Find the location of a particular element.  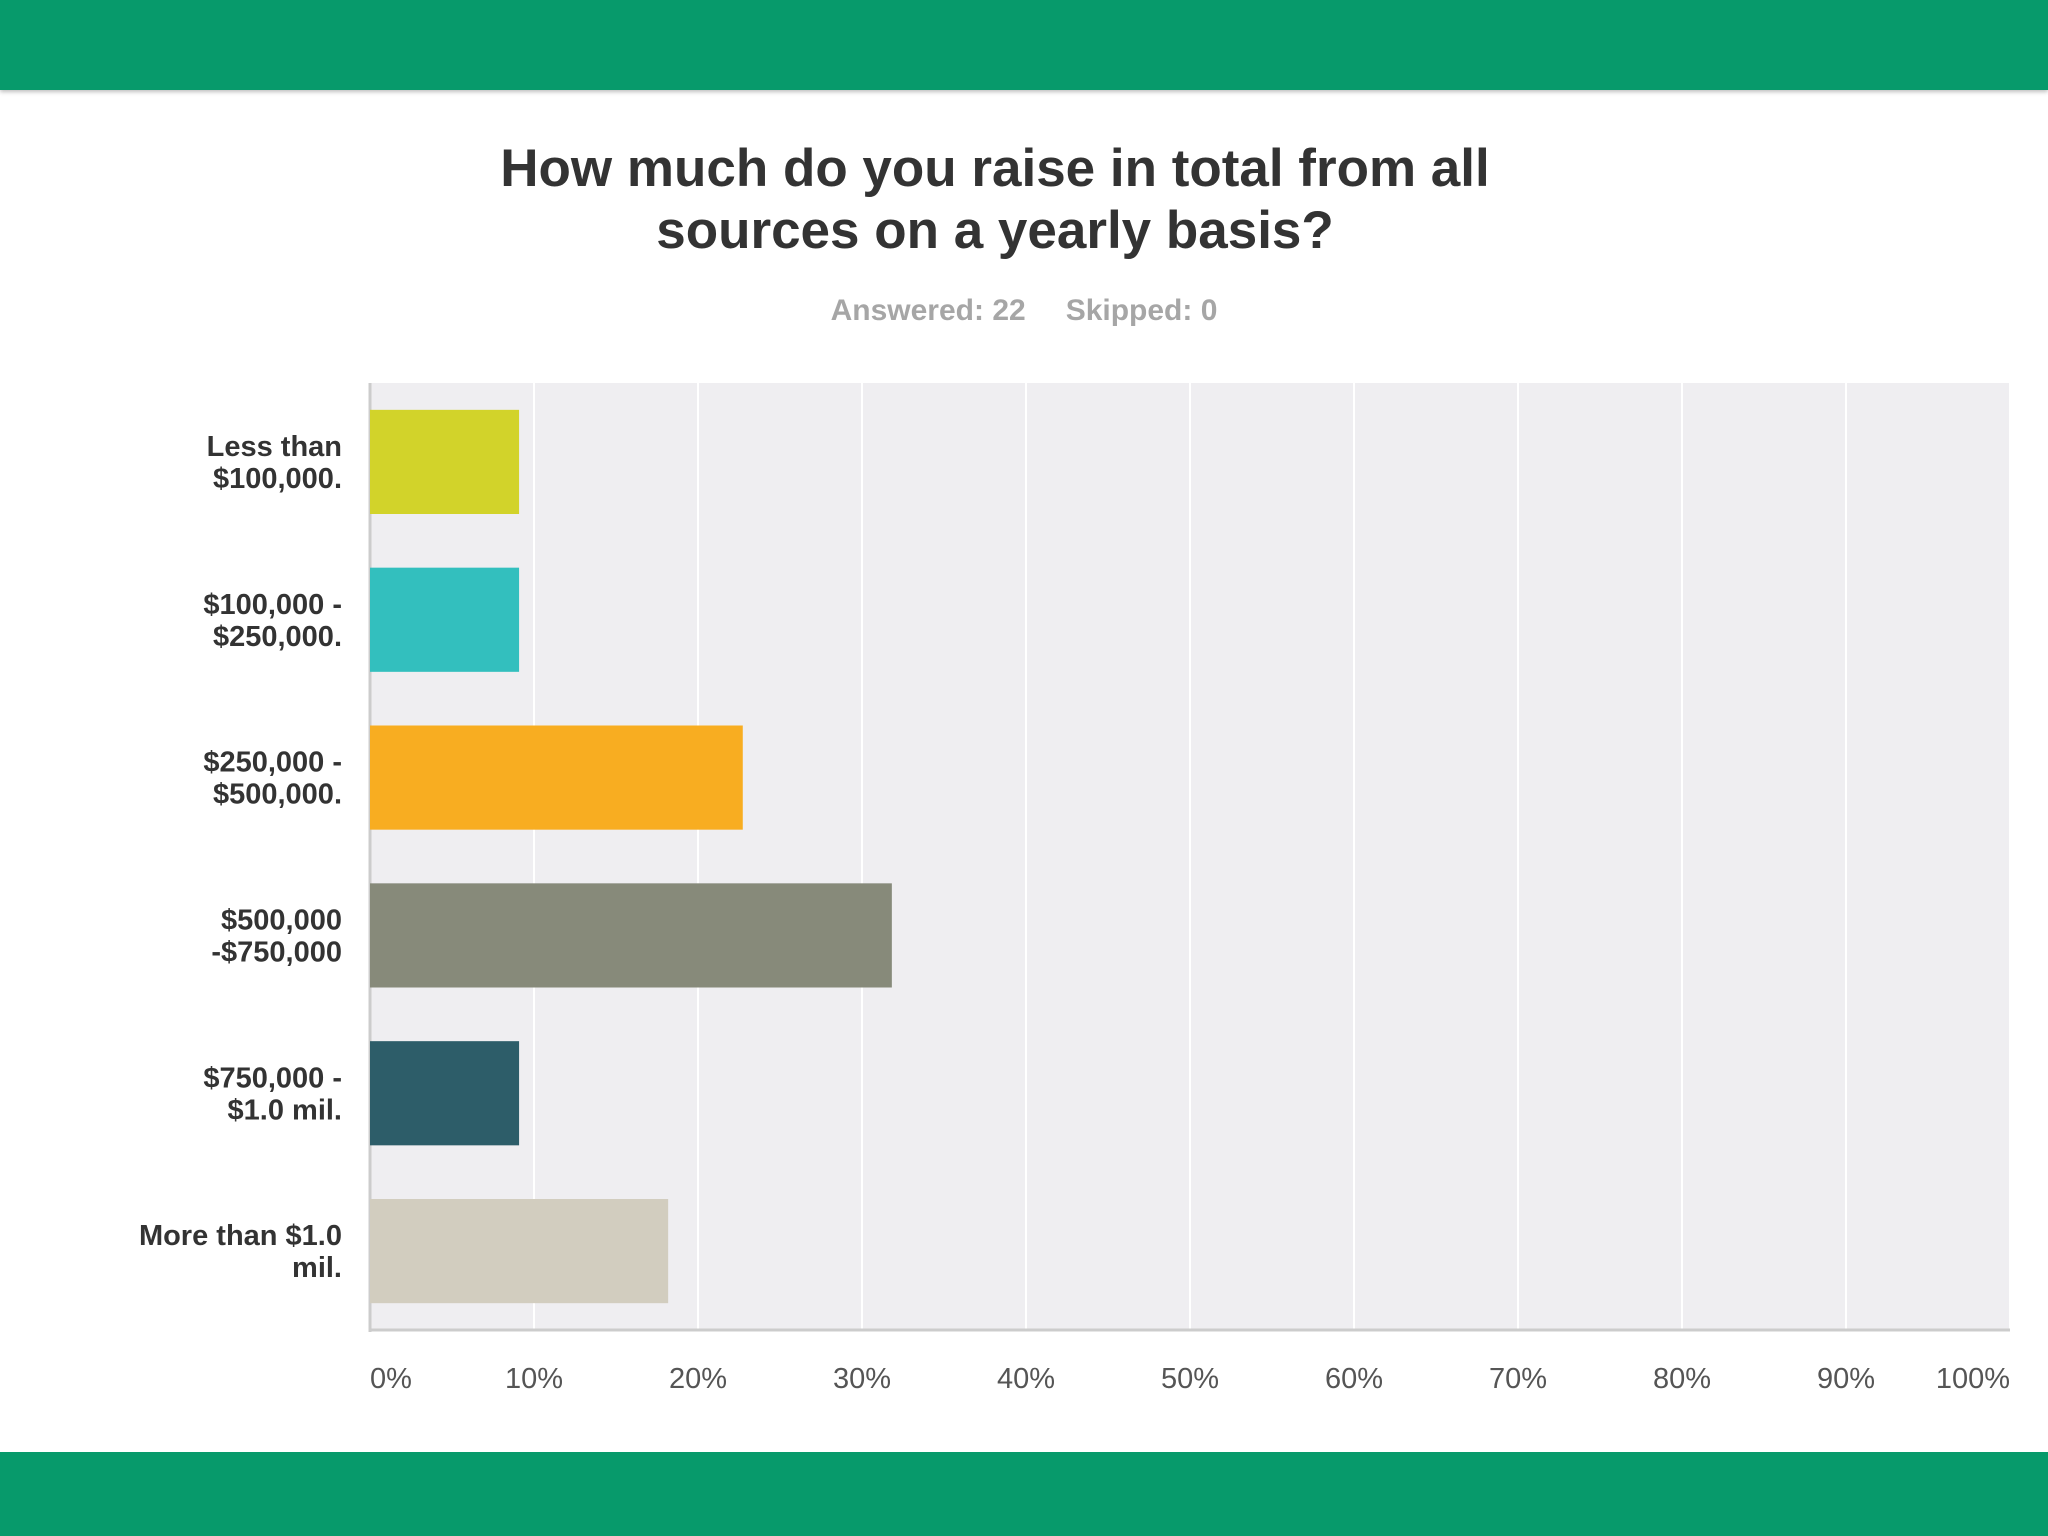

x-tick-label-40: 40% is located at coordinates (1026, 1379).